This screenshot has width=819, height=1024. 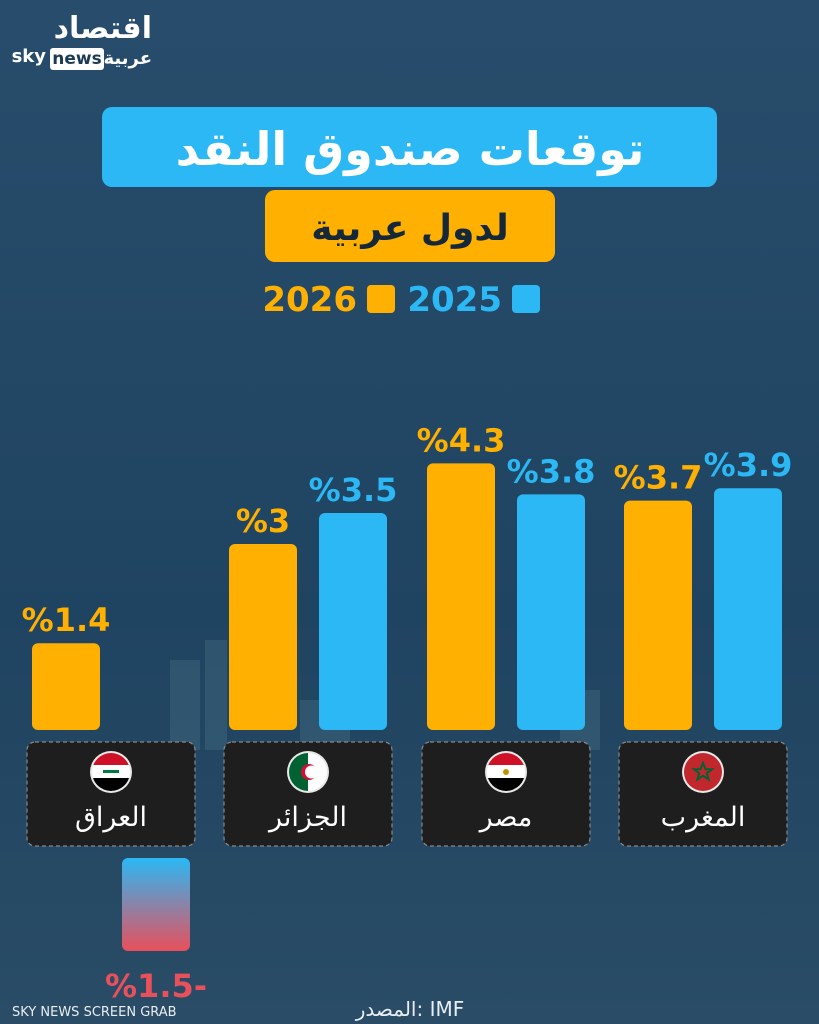 What do you see at coordinates (703, 772) in the screenshot?
I see `flag-morocco` at bounding box center [703, 772].